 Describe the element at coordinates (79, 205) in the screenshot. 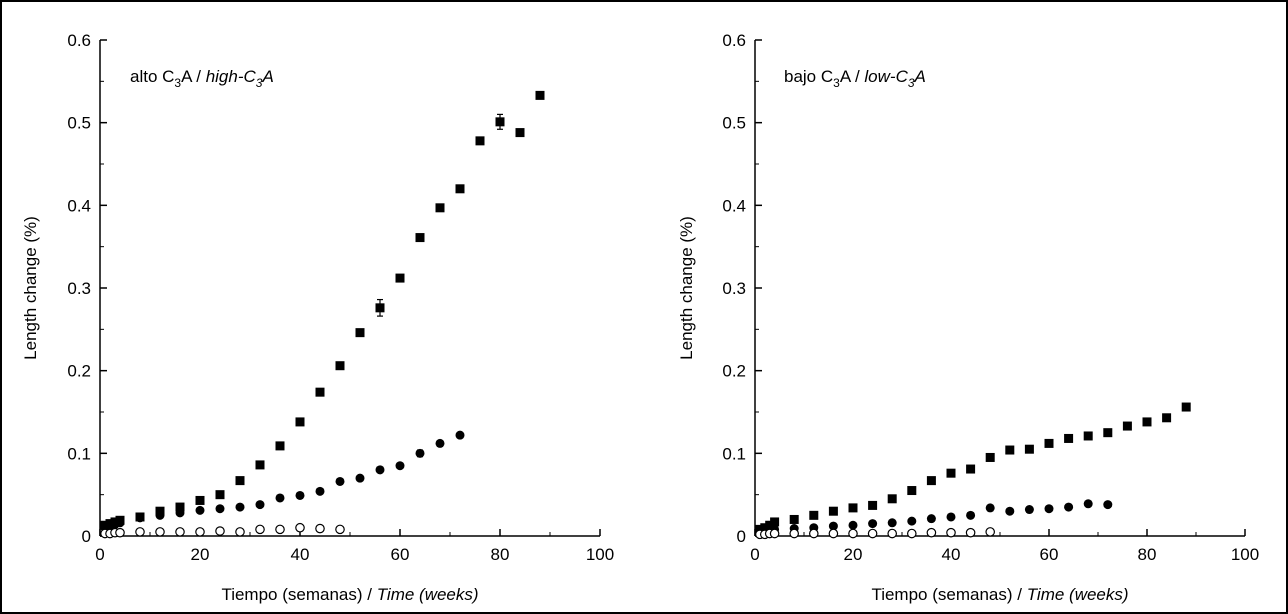

I see `y-tick-label: 0.4` at that location.